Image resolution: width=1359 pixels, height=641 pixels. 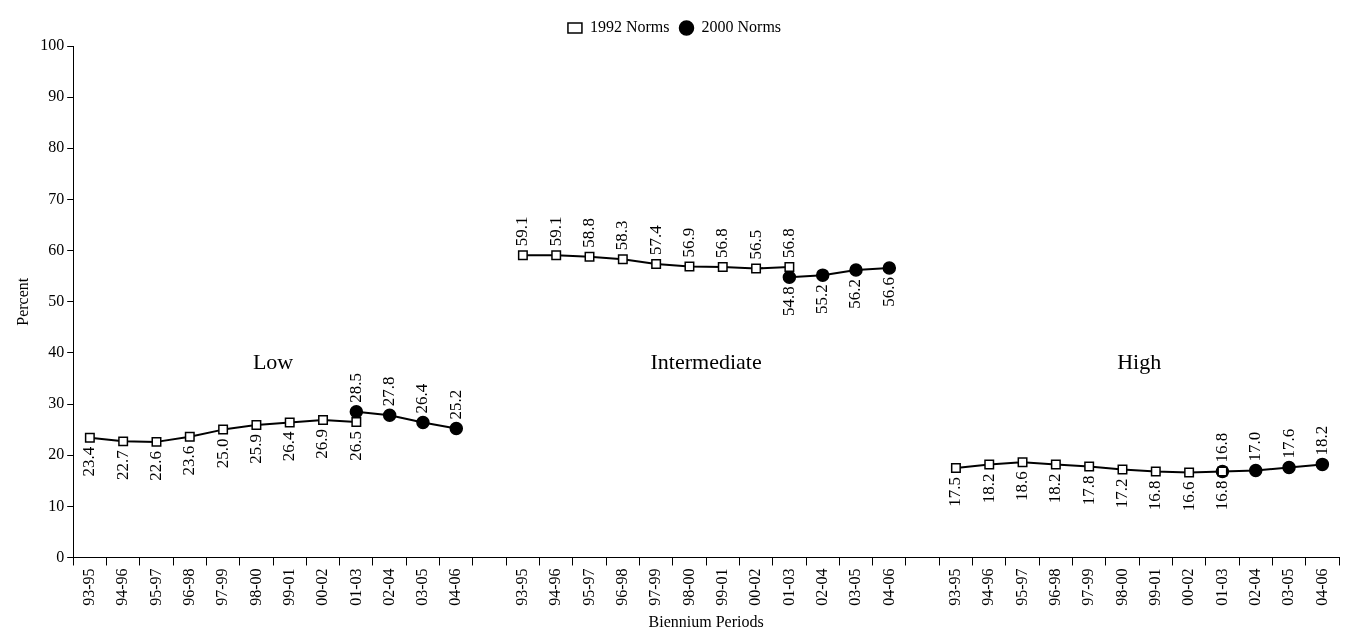 What do you see at coordinates (56, 300) in the screenshot?
I see `y-tick-label: 50` at bounding box center [56, 300].